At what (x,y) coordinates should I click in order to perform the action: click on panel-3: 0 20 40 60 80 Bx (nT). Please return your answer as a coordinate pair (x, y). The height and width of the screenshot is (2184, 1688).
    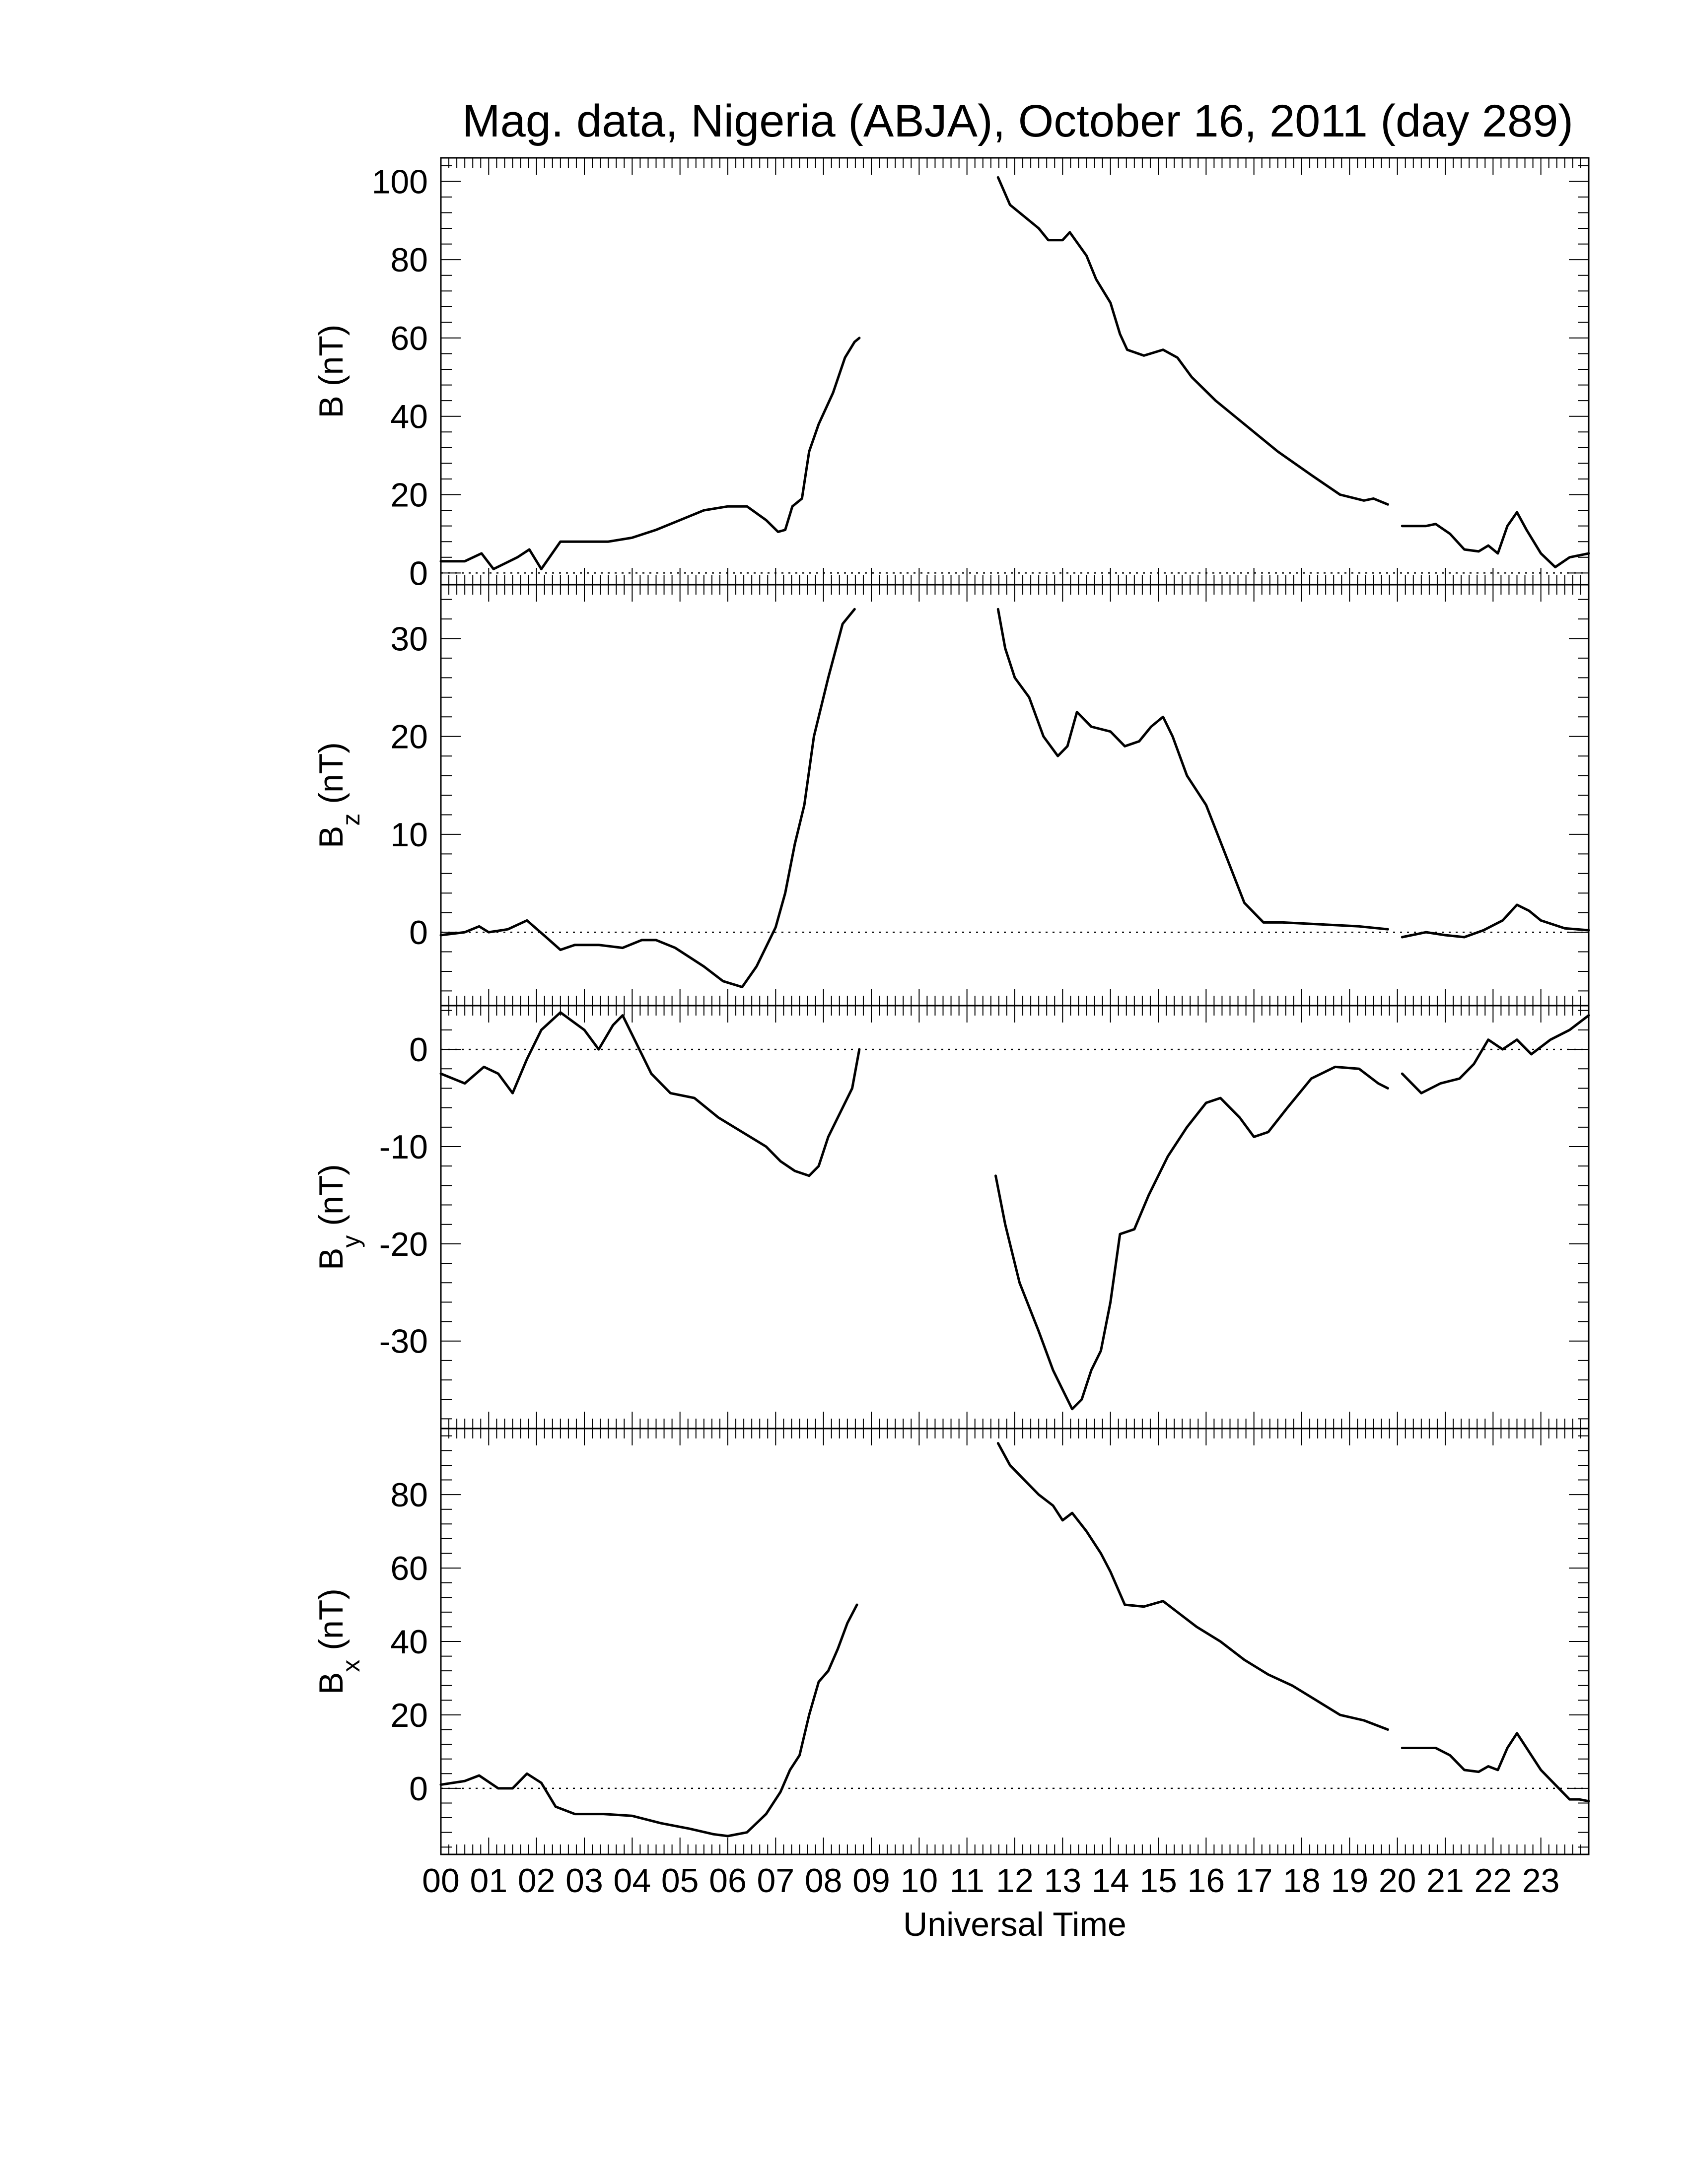
    Looking at the image, I should click on (951, 1641).